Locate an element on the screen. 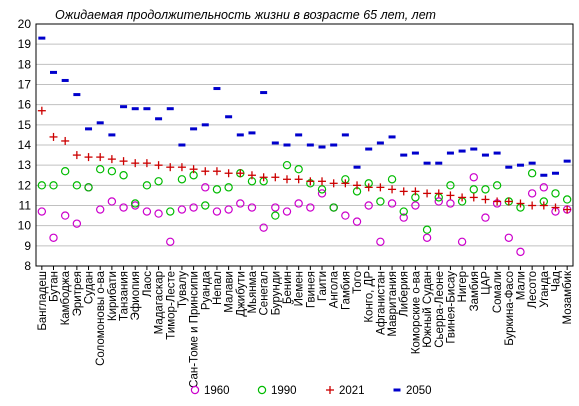 This screenshot has height=406, width=579. category-label: Кирибати is located at coordinates (113, 296).